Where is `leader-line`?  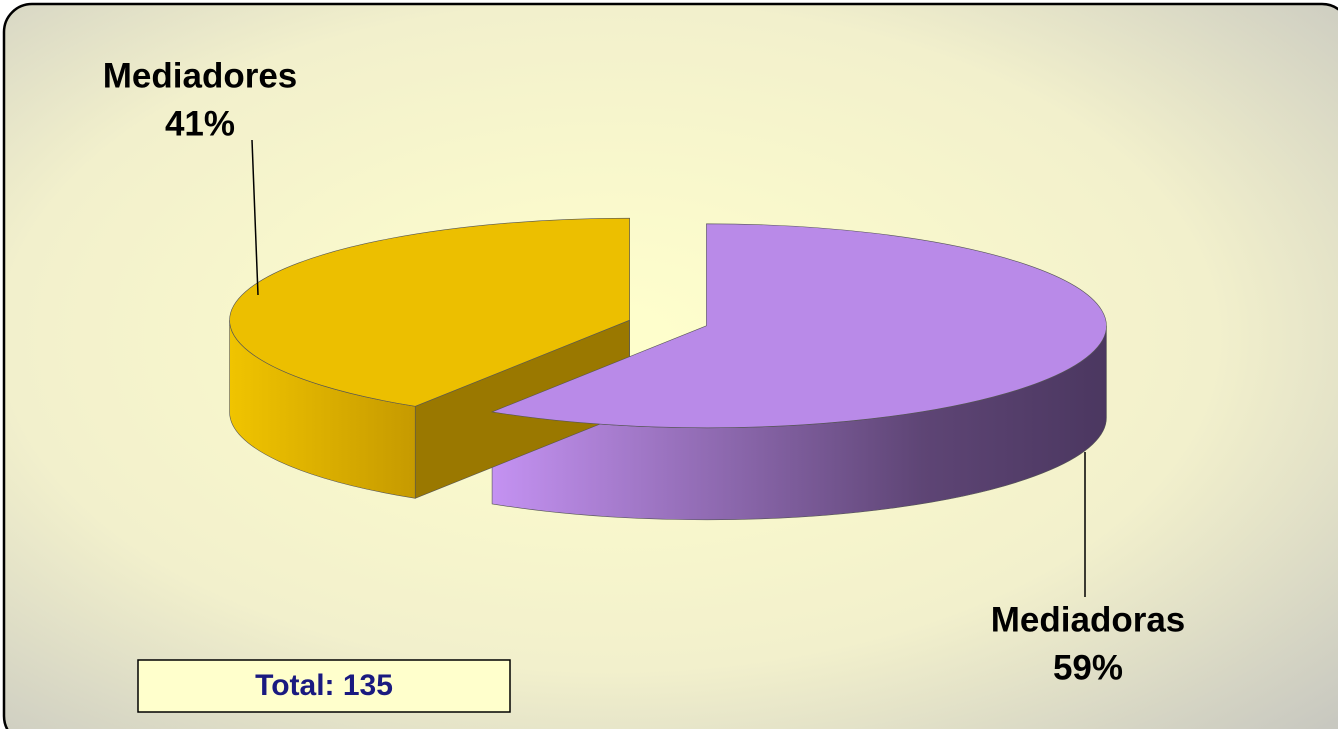
leader-line is located at coordinates (255, 217).